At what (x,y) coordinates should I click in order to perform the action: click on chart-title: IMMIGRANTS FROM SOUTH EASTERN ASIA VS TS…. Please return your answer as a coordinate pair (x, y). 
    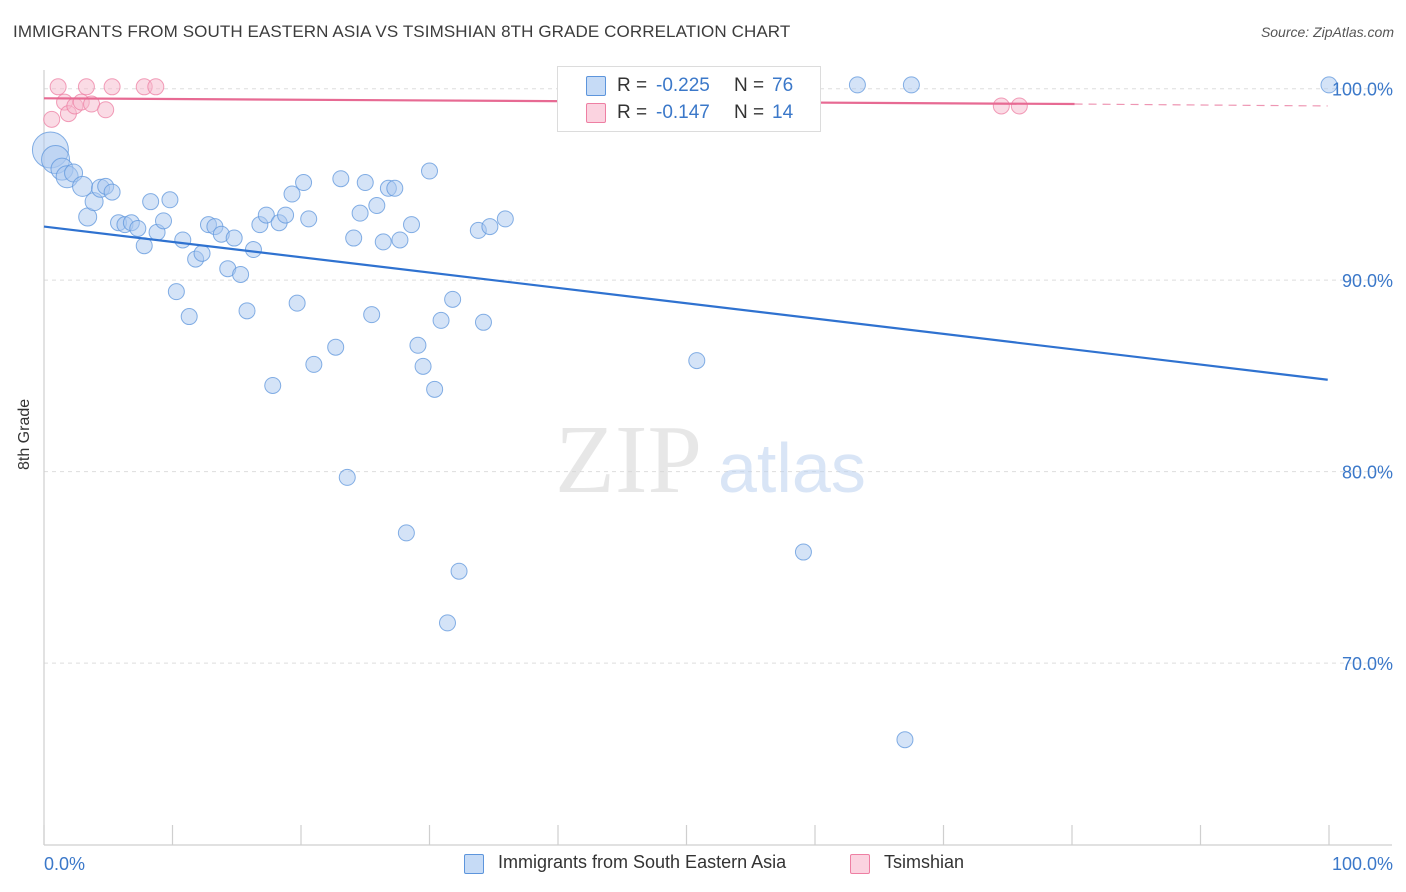
    Looking at the image, I should click on (402, 31).